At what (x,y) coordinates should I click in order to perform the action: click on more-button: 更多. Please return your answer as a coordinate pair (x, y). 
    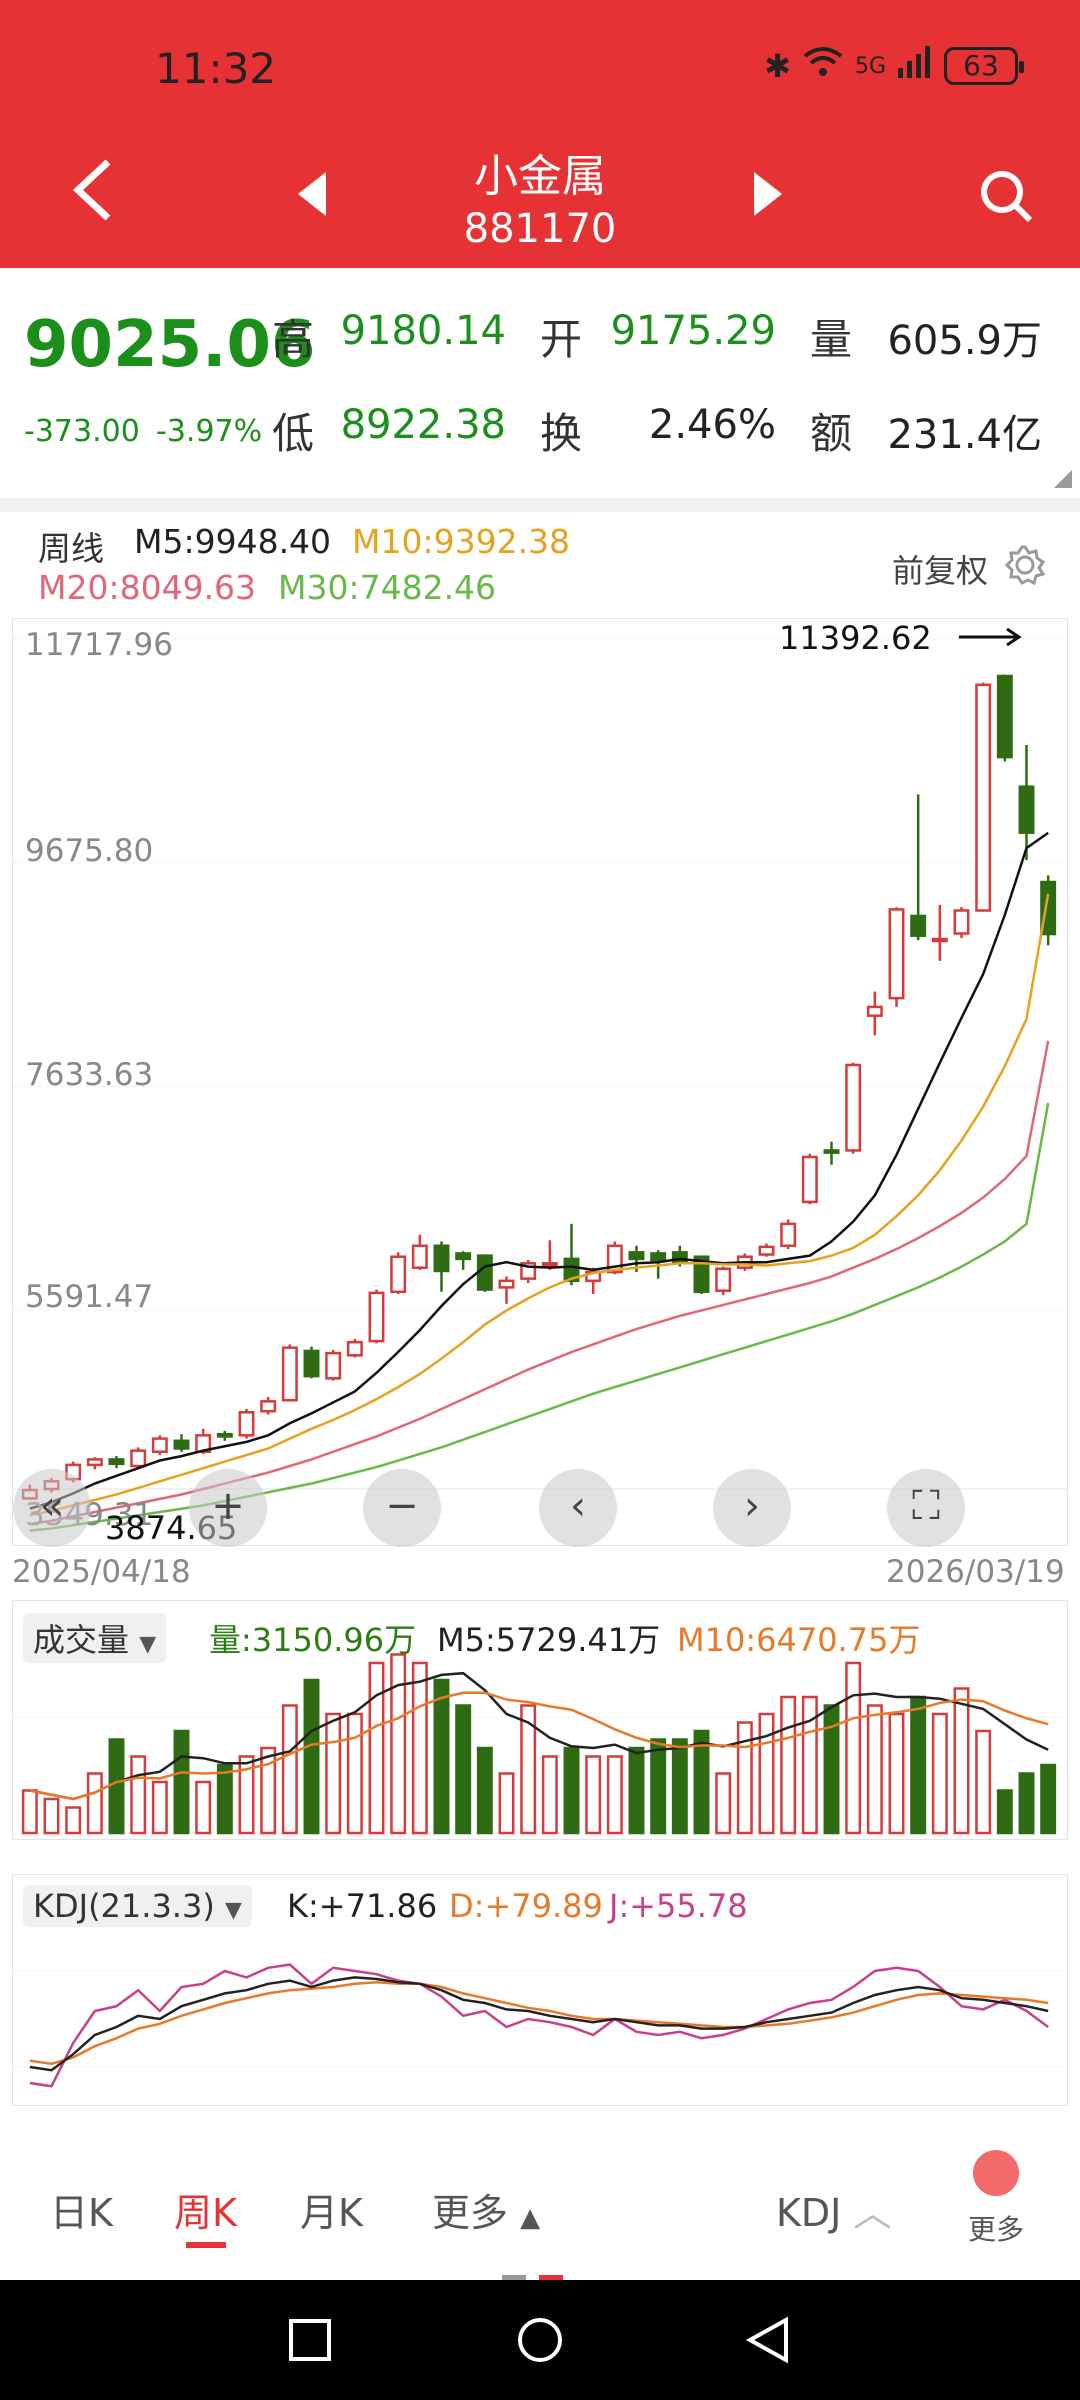
    Looking at the image, I should click on (996, 2199).